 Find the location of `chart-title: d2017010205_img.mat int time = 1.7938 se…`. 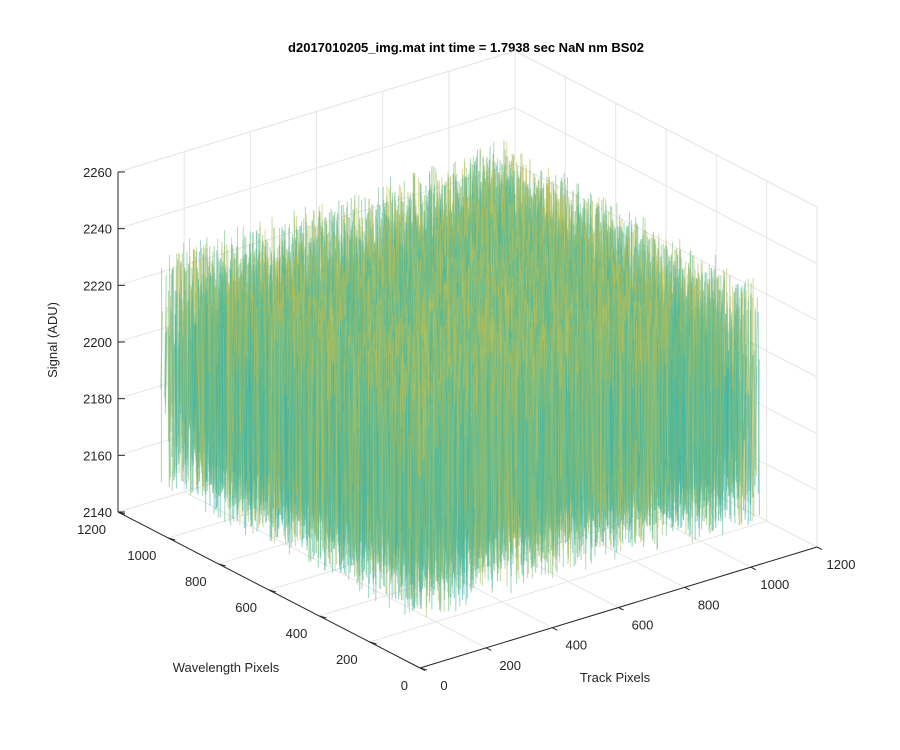

chart-title: d2017010205_img.mat int time = 1.7938 se… is located at coordinates (466, 47).